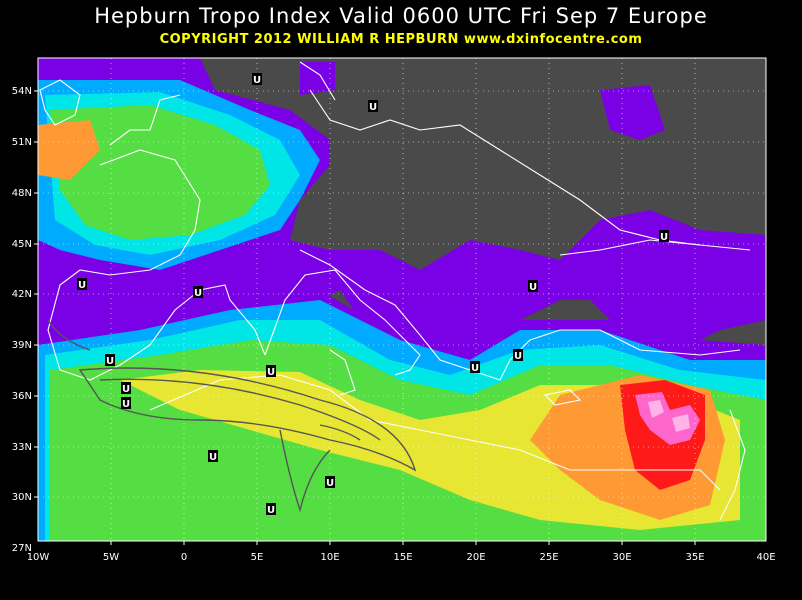 This screenshot has height=600, width=802. I want to click on lon-label: 5E, so click(257, 557).